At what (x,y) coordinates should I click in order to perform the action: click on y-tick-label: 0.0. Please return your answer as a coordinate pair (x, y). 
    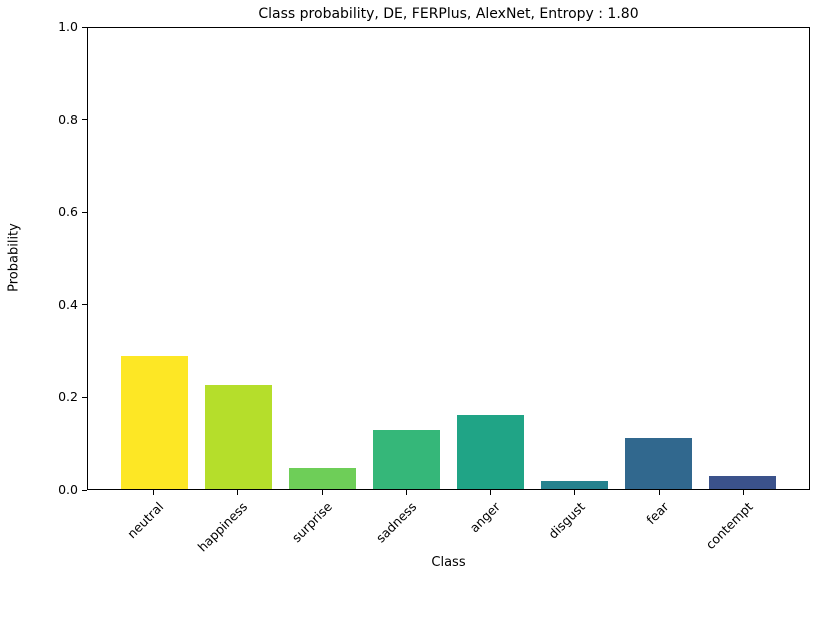
    Looking at the image, I should click on (68, 489).